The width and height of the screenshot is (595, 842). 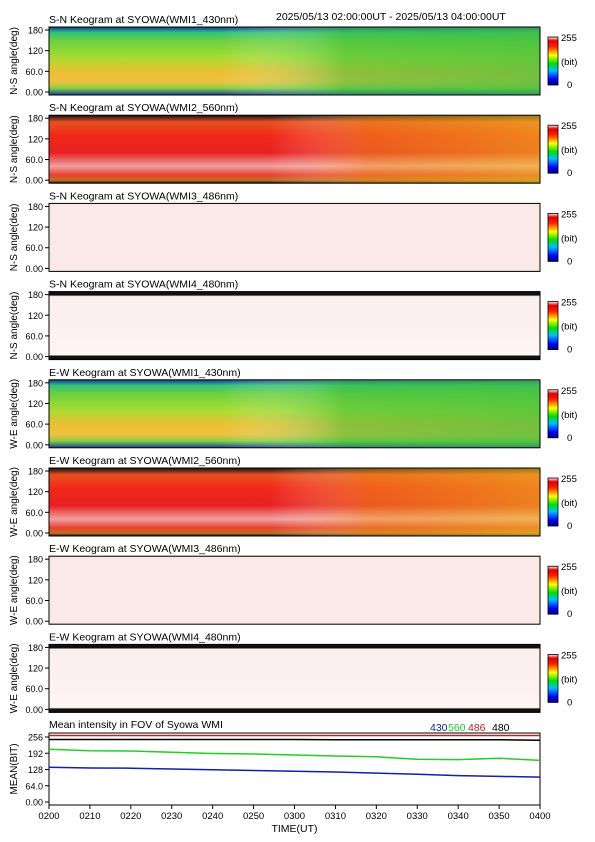 I want to click on x-tick-label: 0310, so click(x=335, y=816).